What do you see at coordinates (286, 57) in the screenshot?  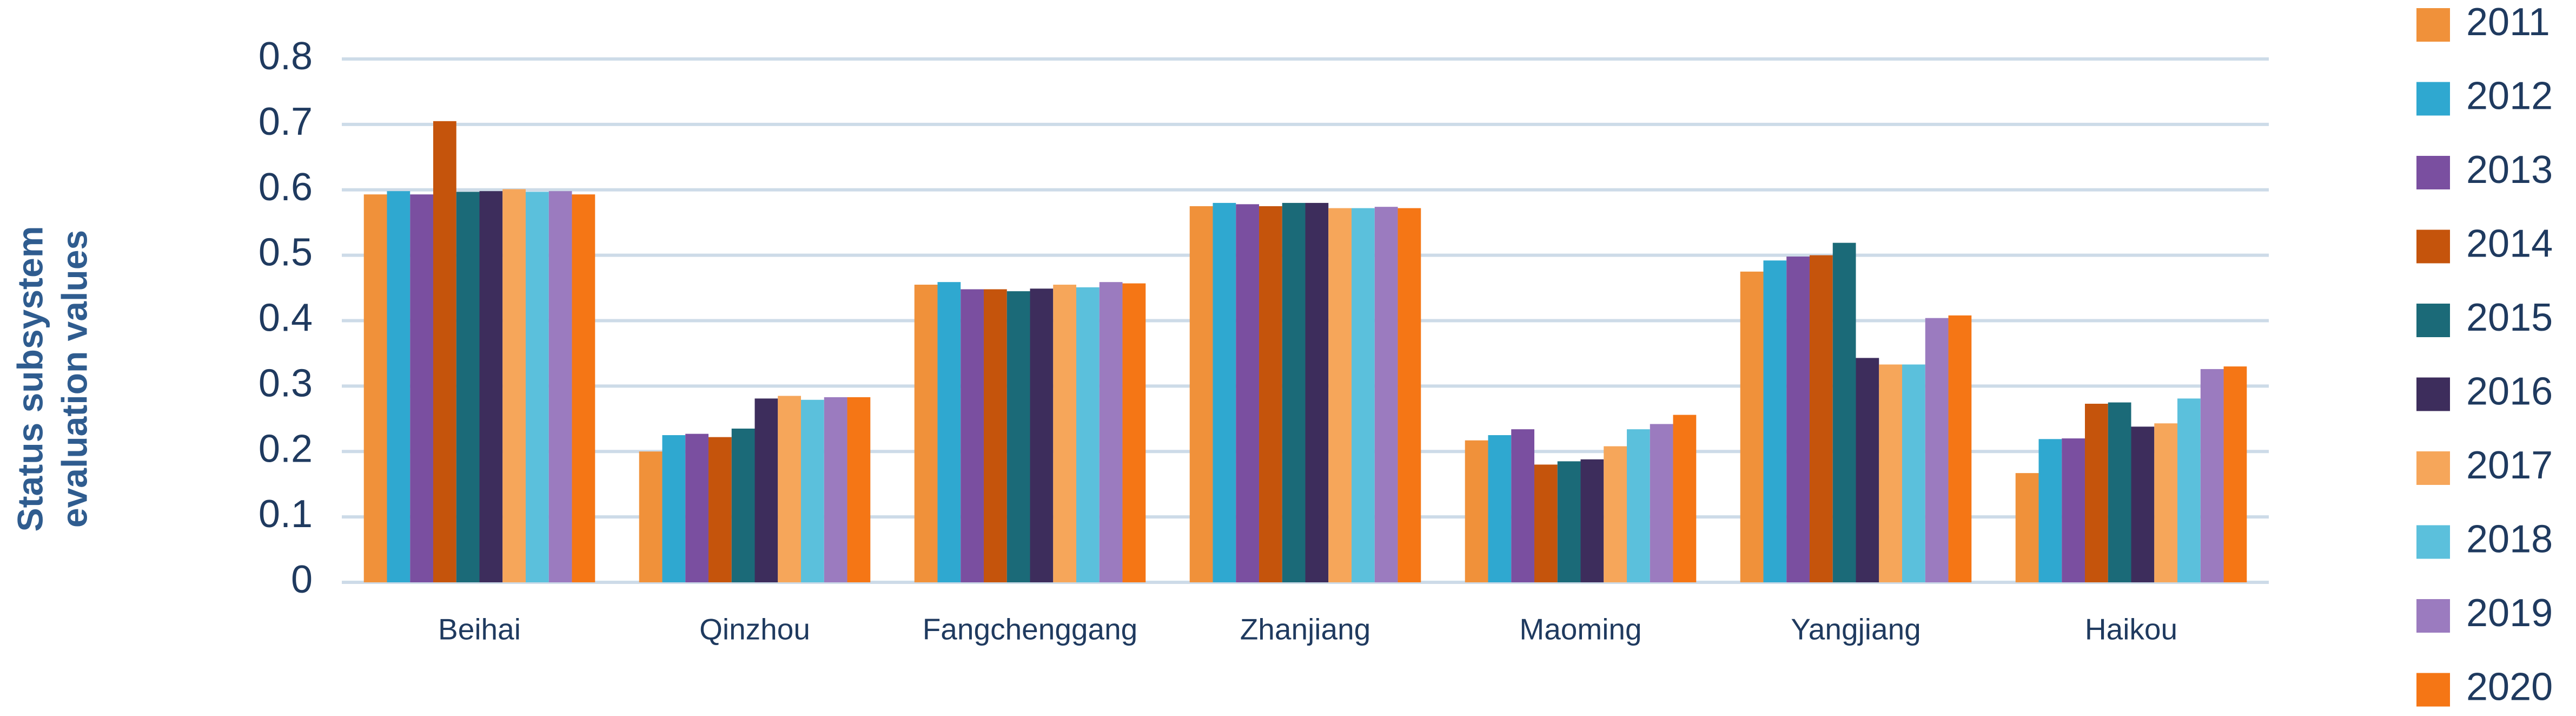 I see `y-tick-label: 0.8` at bounding box center [286, 57].